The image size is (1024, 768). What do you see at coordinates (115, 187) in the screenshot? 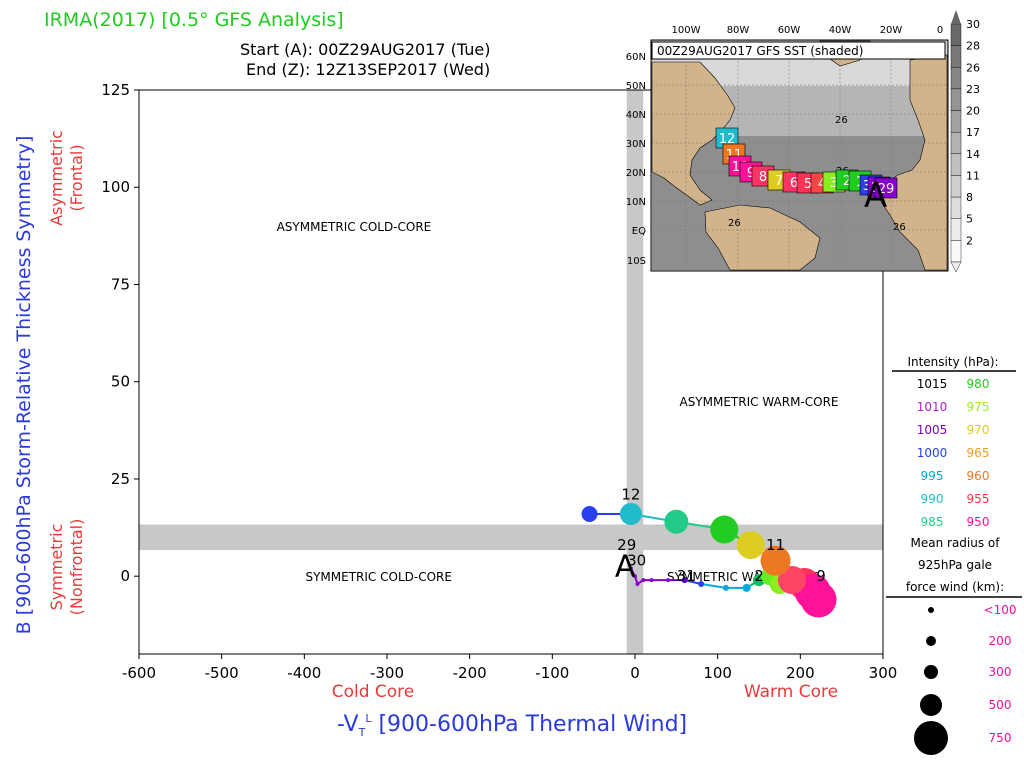
I see `y-tick-label: 100` at bounding box center [115, 187].